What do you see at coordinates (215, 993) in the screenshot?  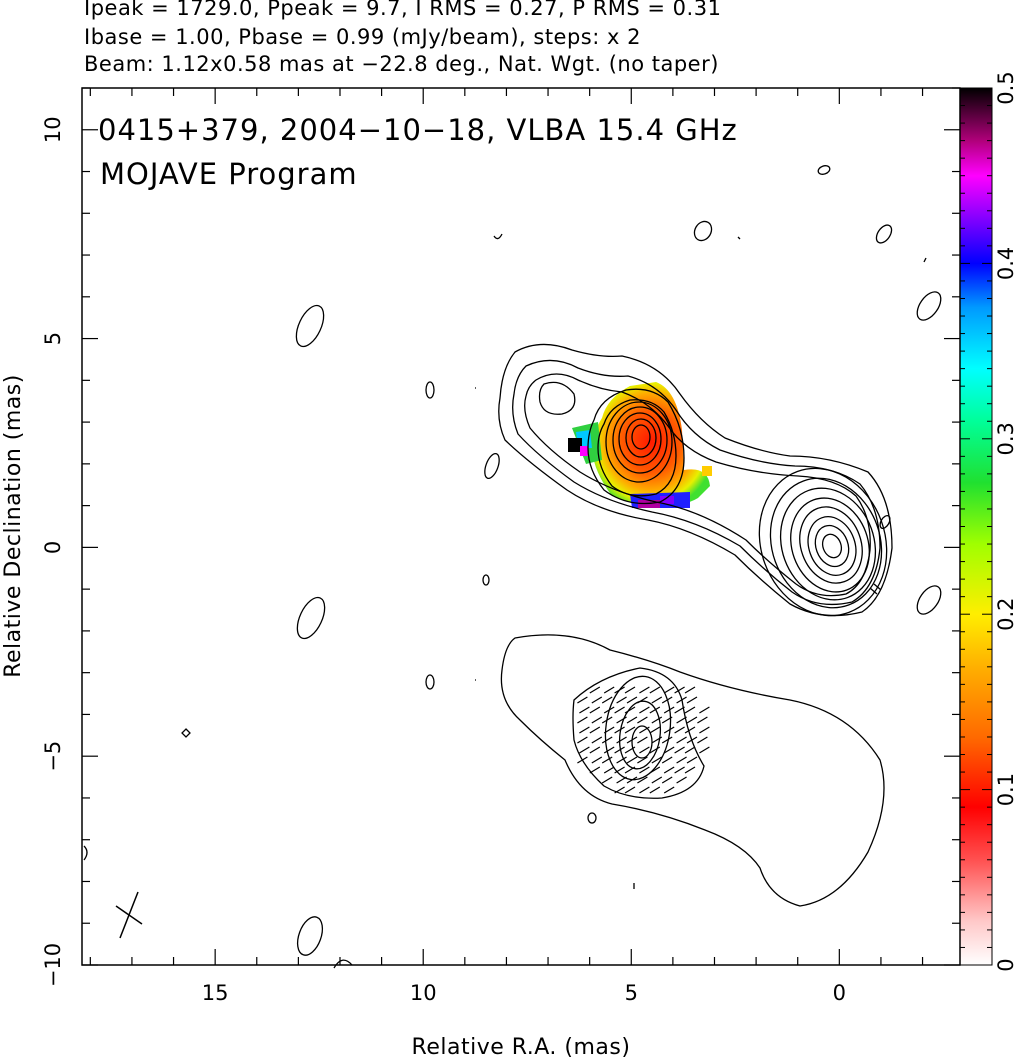 I see `x-tick-label: 15` at bounding box center [215, 993].